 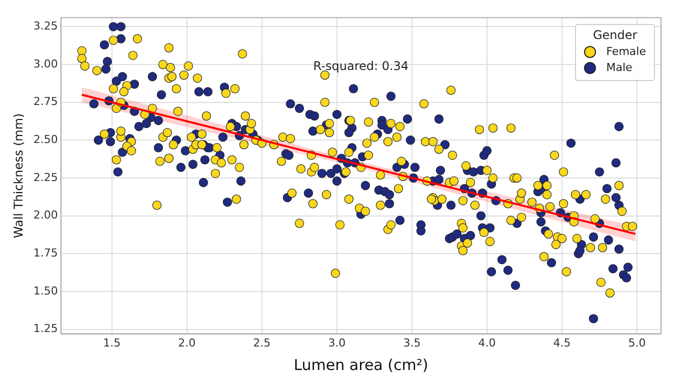 What do you see at coordinates (45, 329) in the screenshot?
I see `y-tick-label: 1.25` at bounding box center [45, 329].